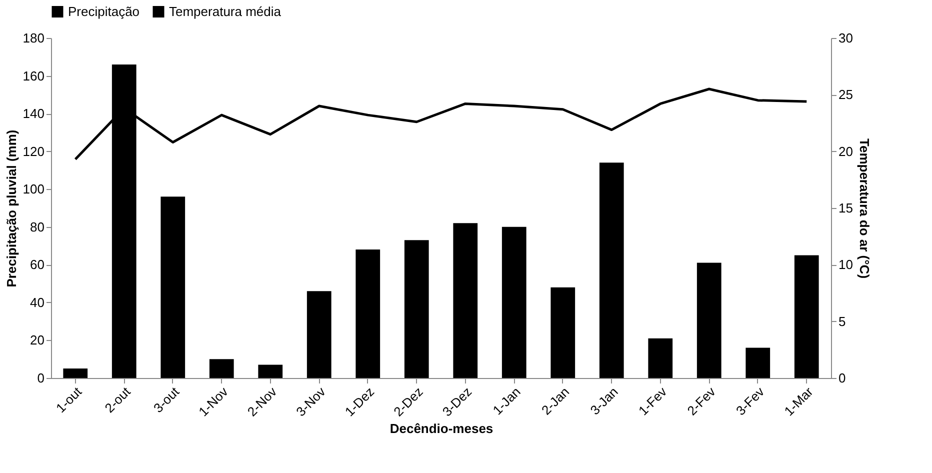  What do you see at coordinates (40, 378) in the screenshot?
I see `y-tick-label: 0` at bounding box center [40, 378].